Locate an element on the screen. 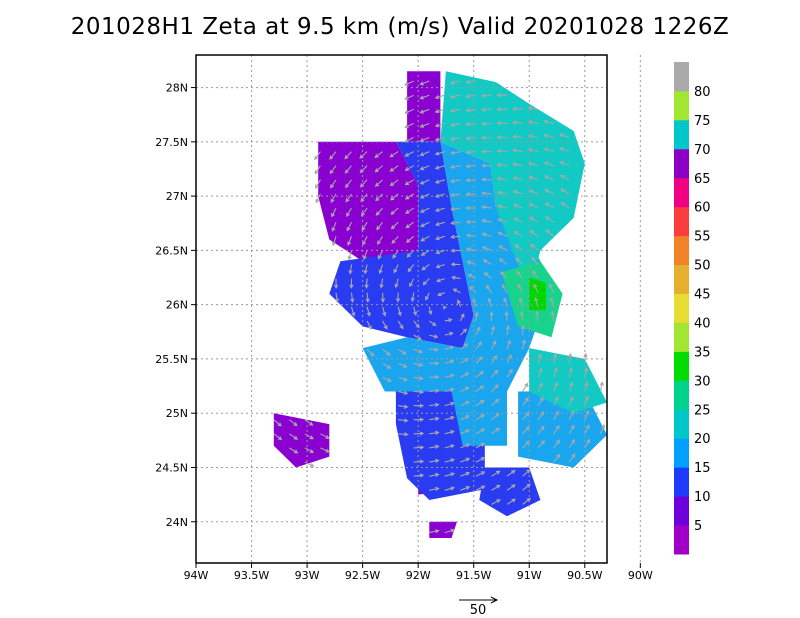 The height and width of the screenshot is (618, 800). colorbar-label-3: 20 is located at coordinates (702, 439).